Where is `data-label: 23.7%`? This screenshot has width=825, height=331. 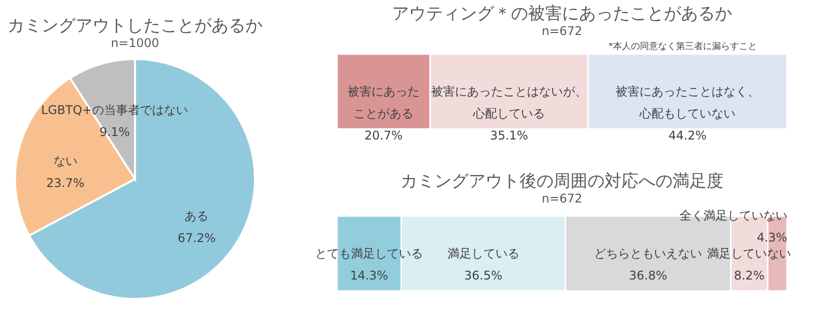 data-label: 23.7% is located at coordinates (65, 183).